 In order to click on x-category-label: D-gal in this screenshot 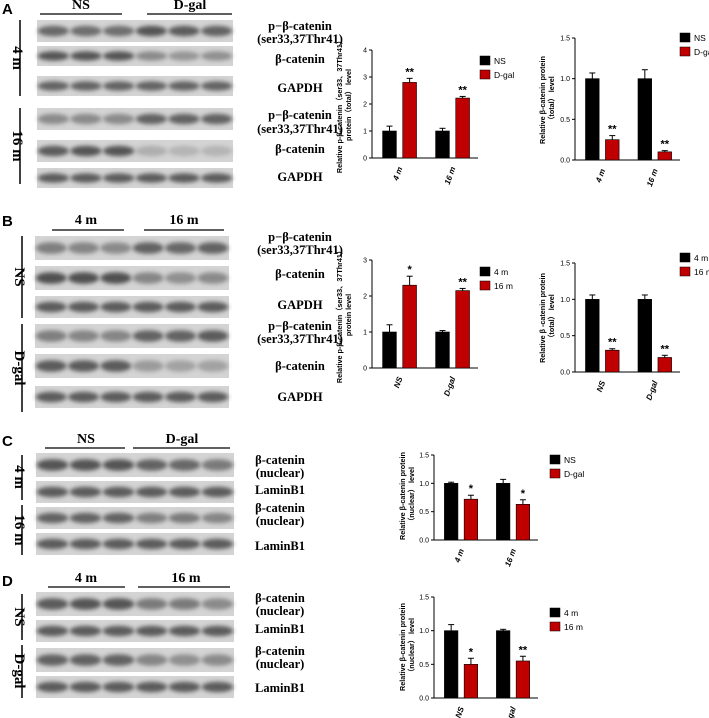, I will do `click(652, 390)`.